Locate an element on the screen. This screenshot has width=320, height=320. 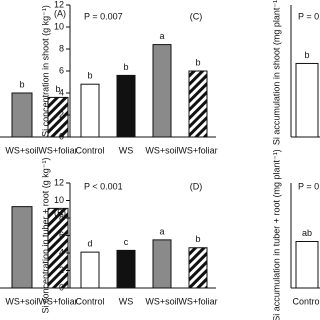
panel-label: (D) is located at coordinates (196, 186).